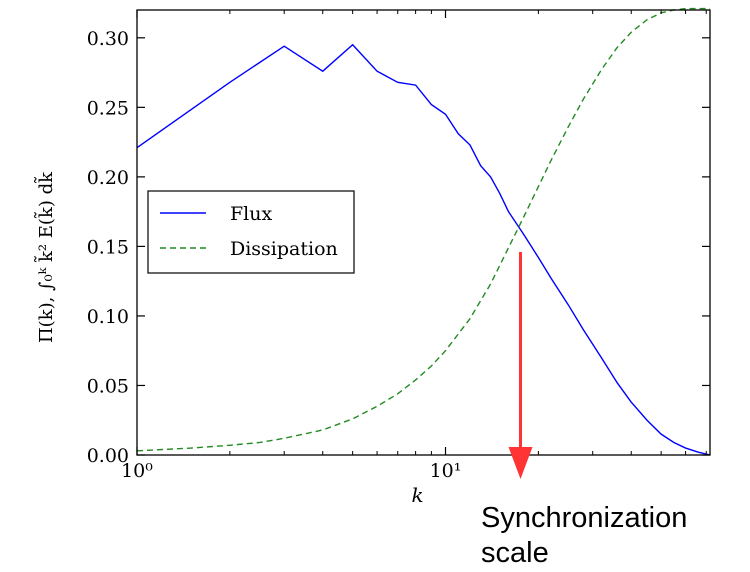 The height and width of the screenshot is (572, 750). Describe the element at coordinates (45, 257) in the screenshot. I see `y-axis-label: Π(k), ∫₀ᵏ k̃² E(k̃) dk̃` at that location.